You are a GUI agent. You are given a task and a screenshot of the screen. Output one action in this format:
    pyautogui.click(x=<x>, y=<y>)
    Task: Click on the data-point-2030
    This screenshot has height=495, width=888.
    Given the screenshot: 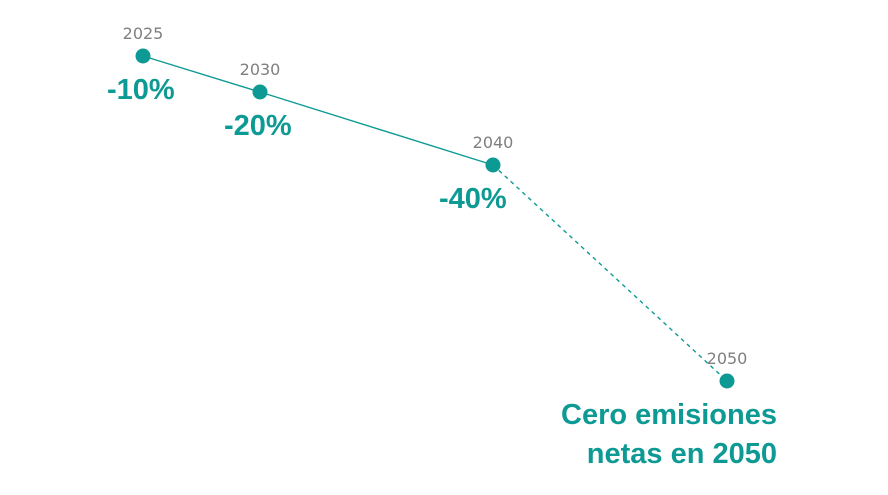 What is the action you would take?
    pyautogui.click(x=260, y=92)
    